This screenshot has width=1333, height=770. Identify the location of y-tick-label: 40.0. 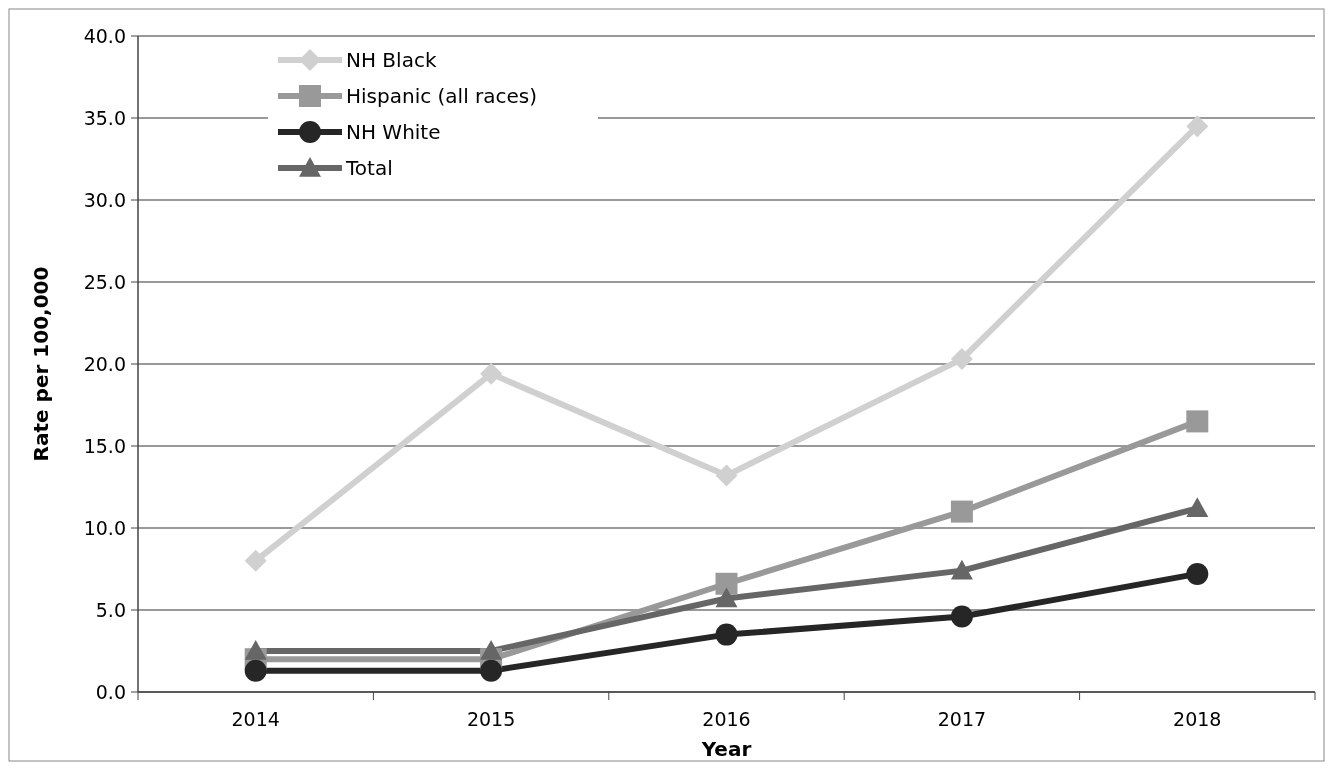
(104, 35).